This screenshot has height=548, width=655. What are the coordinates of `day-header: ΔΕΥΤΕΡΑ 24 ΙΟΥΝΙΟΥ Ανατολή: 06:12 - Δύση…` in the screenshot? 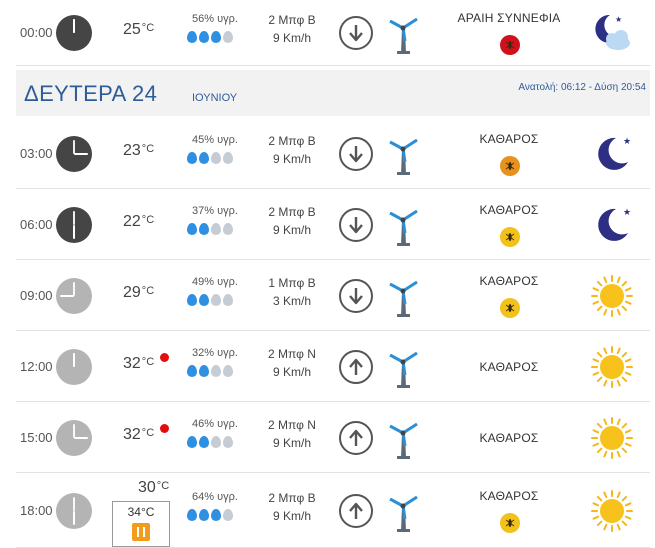 It's located at (333, 93).